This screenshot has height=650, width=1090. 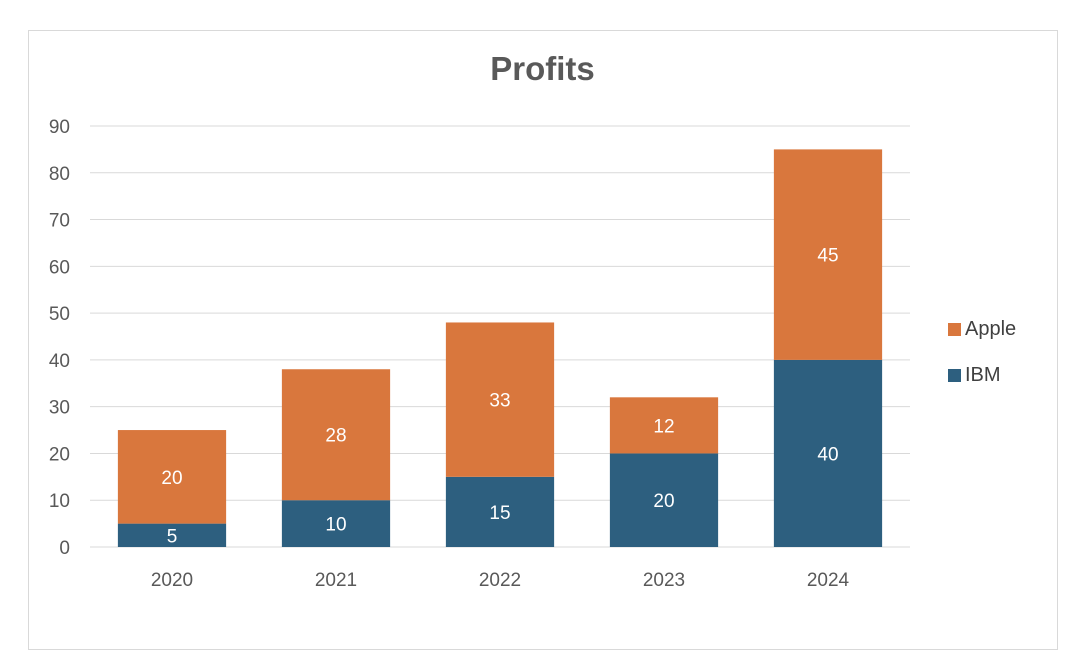 I want to click on y-tick-label: 10, so click(x=59, y=501).